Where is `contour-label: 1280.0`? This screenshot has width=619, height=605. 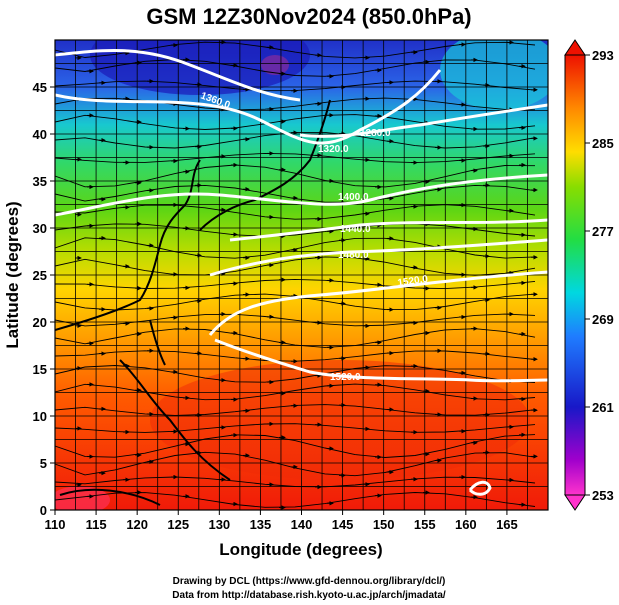 contour-label: 1280.0 is located at coordinates (375, 133).